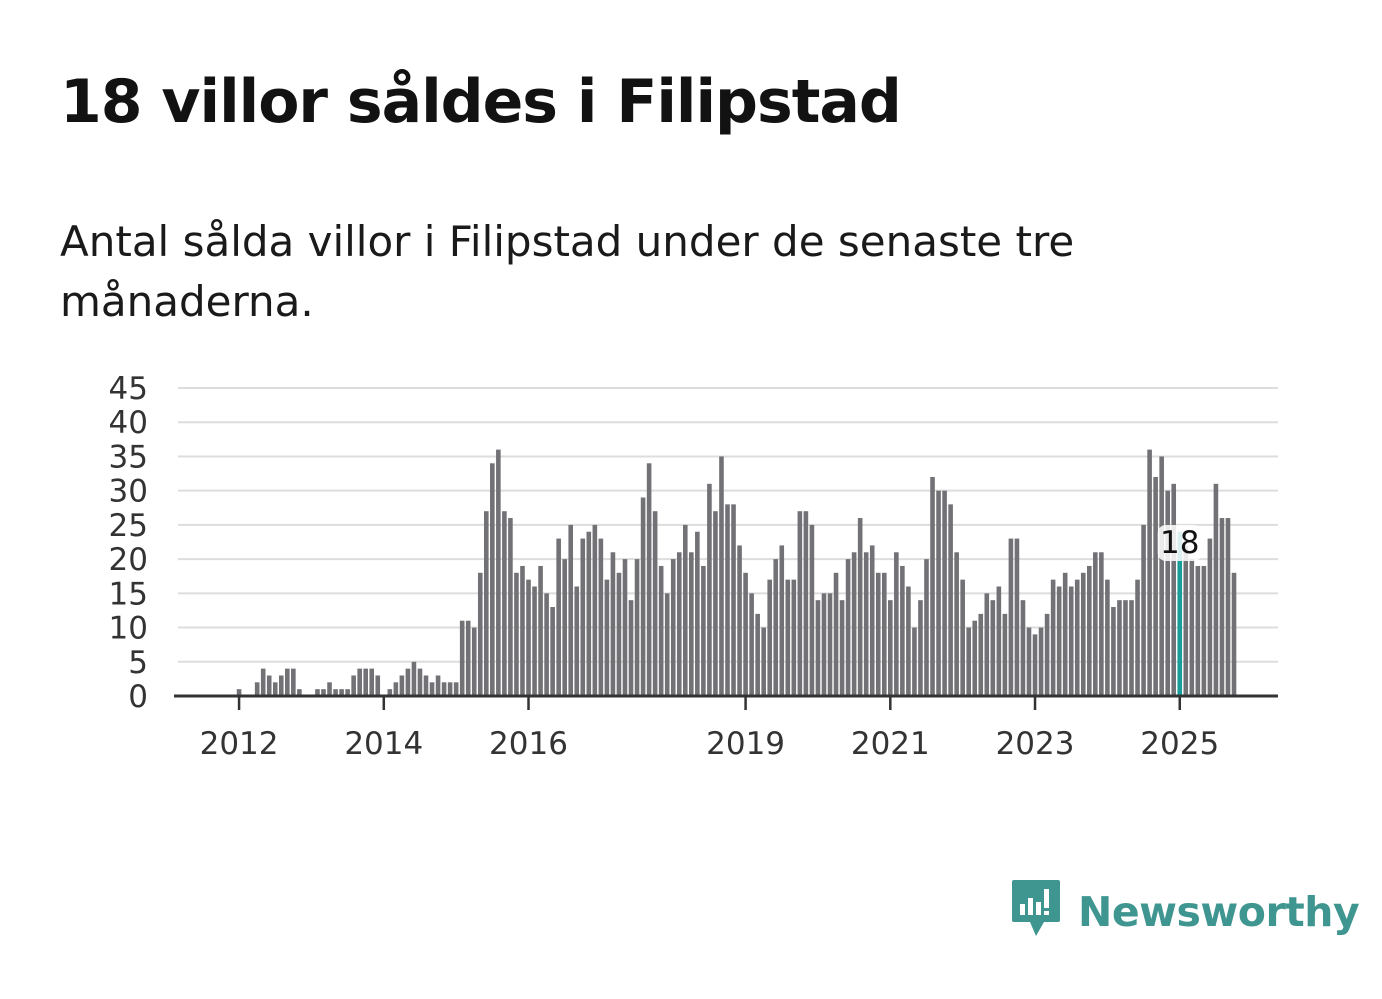 The height and width of the screenshot is (999, 1382). I want to click on bar-highlight, so click(1180, 613).